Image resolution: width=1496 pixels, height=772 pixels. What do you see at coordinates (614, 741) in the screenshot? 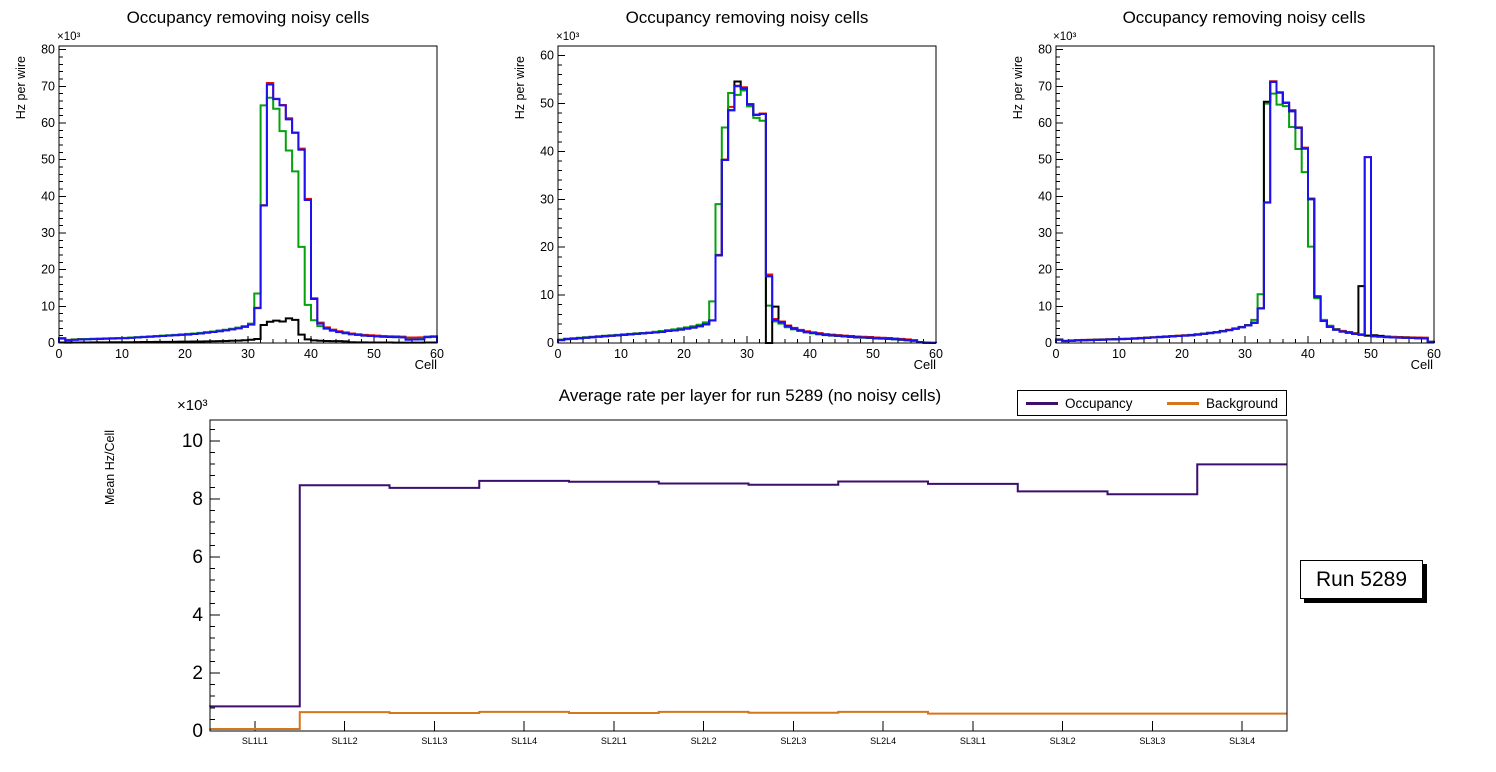
I see `svg-text: SL2L1` at bounding box center [614, 741].